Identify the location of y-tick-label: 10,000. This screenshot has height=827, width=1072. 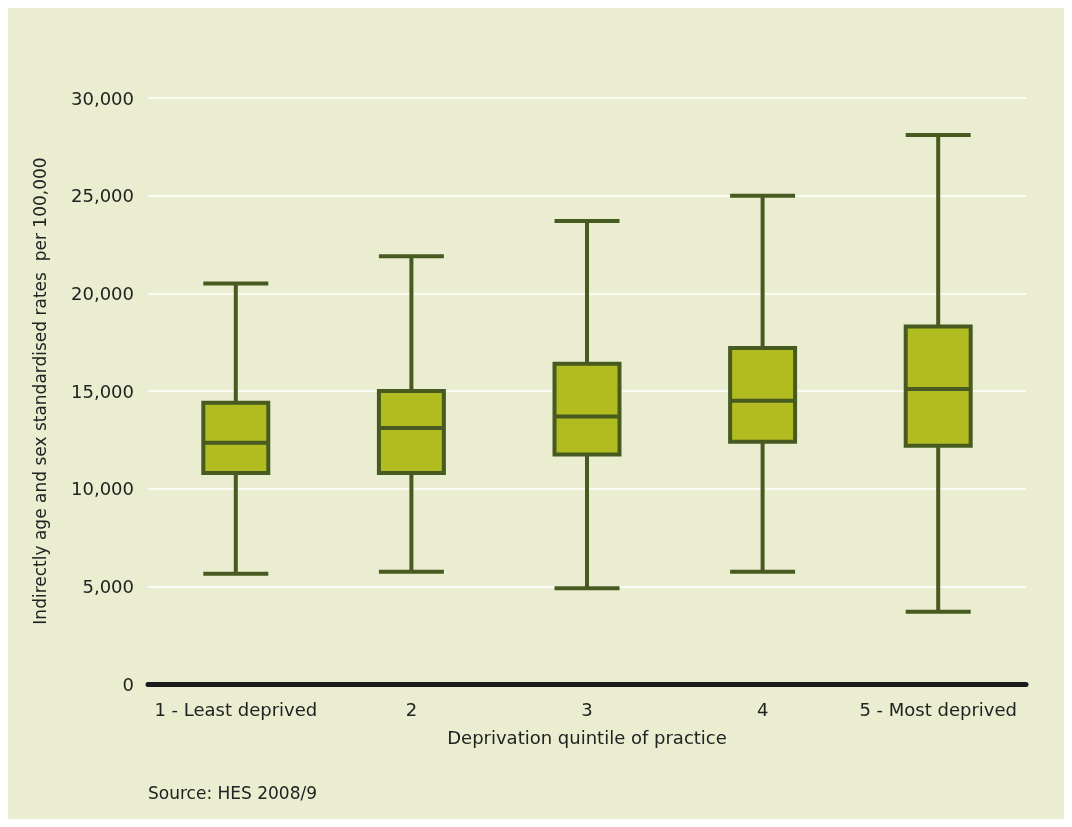
(102, 489).